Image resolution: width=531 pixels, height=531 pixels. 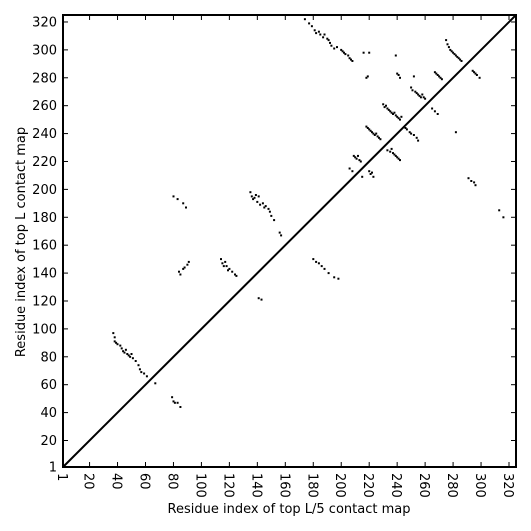 What do you see at coordinates (44, 106) in the screenshot?
I see `y-tick-label-260: 260` at bounding box center [44, 106].